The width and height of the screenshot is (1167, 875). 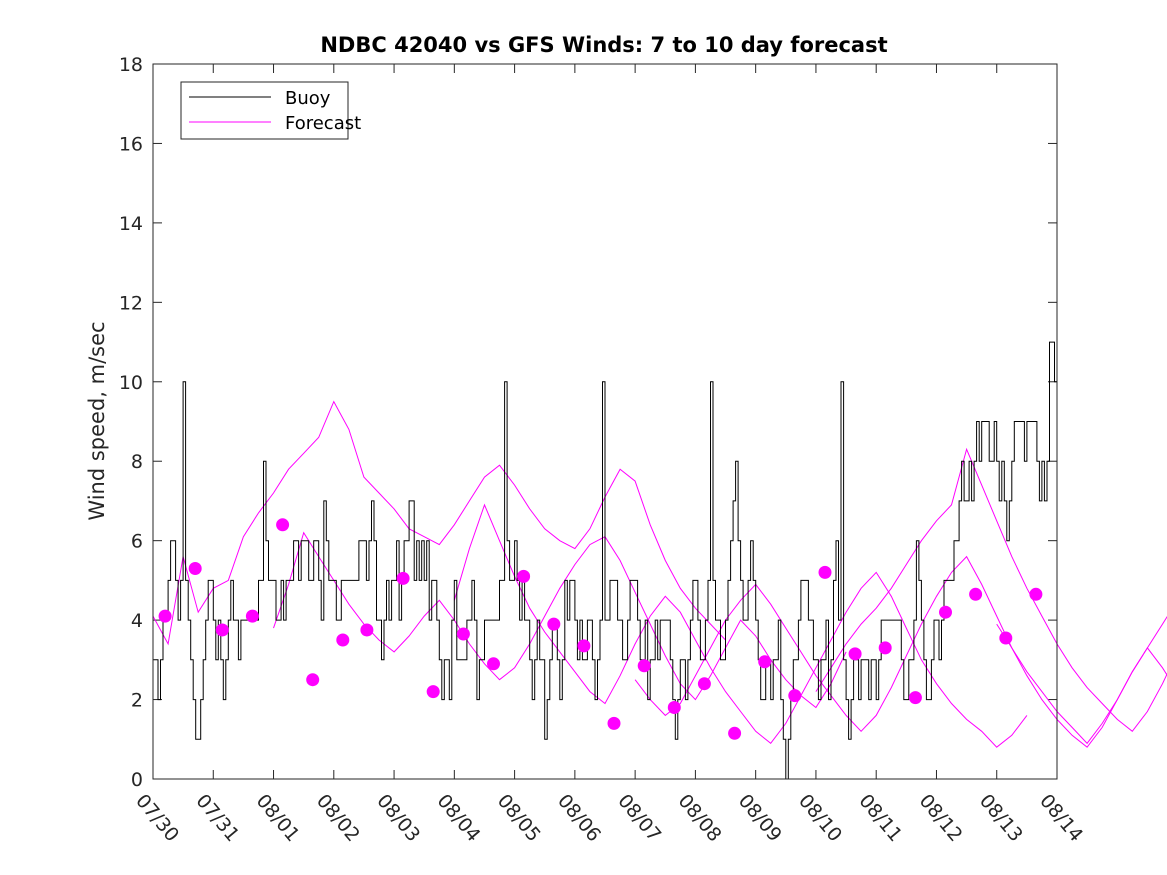 I want to click on y-tick-label: 18, so click(x=131, y=65).